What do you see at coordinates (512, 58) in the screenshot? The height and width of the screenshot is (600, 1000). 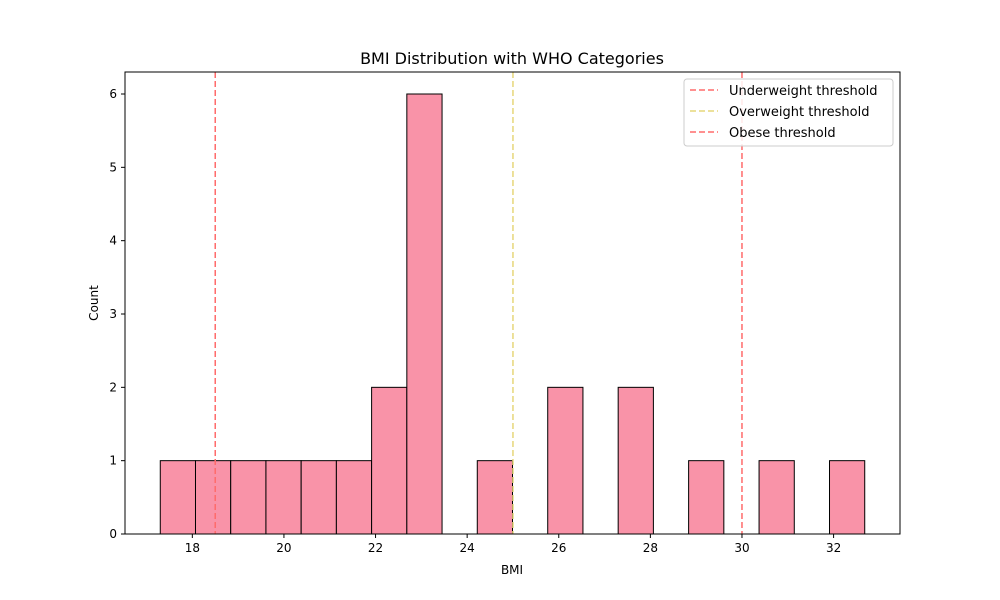 I see `chart-title: BMI Distribution with WHO Categories` at bounding box center [512, 58].